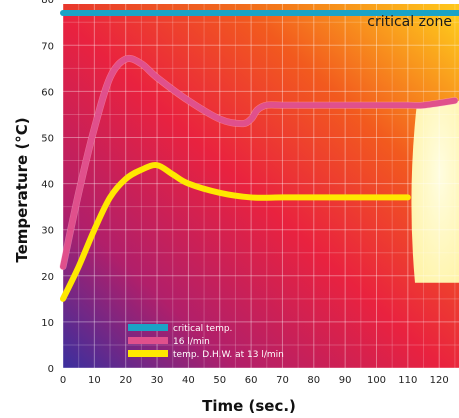  Describe the element at coordinates (47, 277) in the screenshot. I see `y-tick-label: 20` at that location.